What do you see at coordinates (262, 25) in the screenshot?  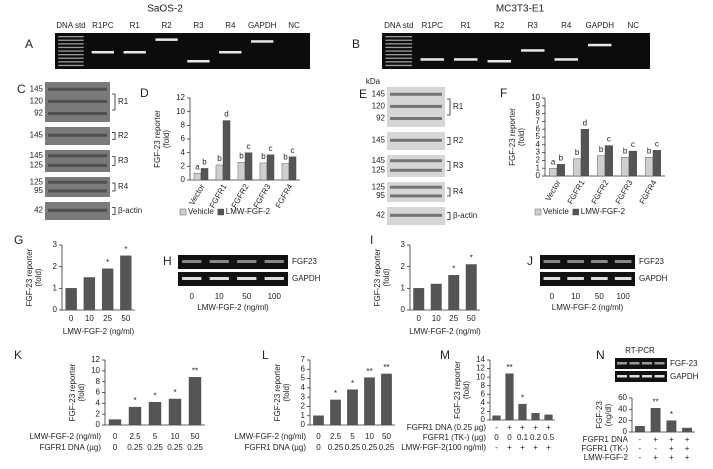 I see `lane-label: GAPDH` at bounding box center [262, 25].